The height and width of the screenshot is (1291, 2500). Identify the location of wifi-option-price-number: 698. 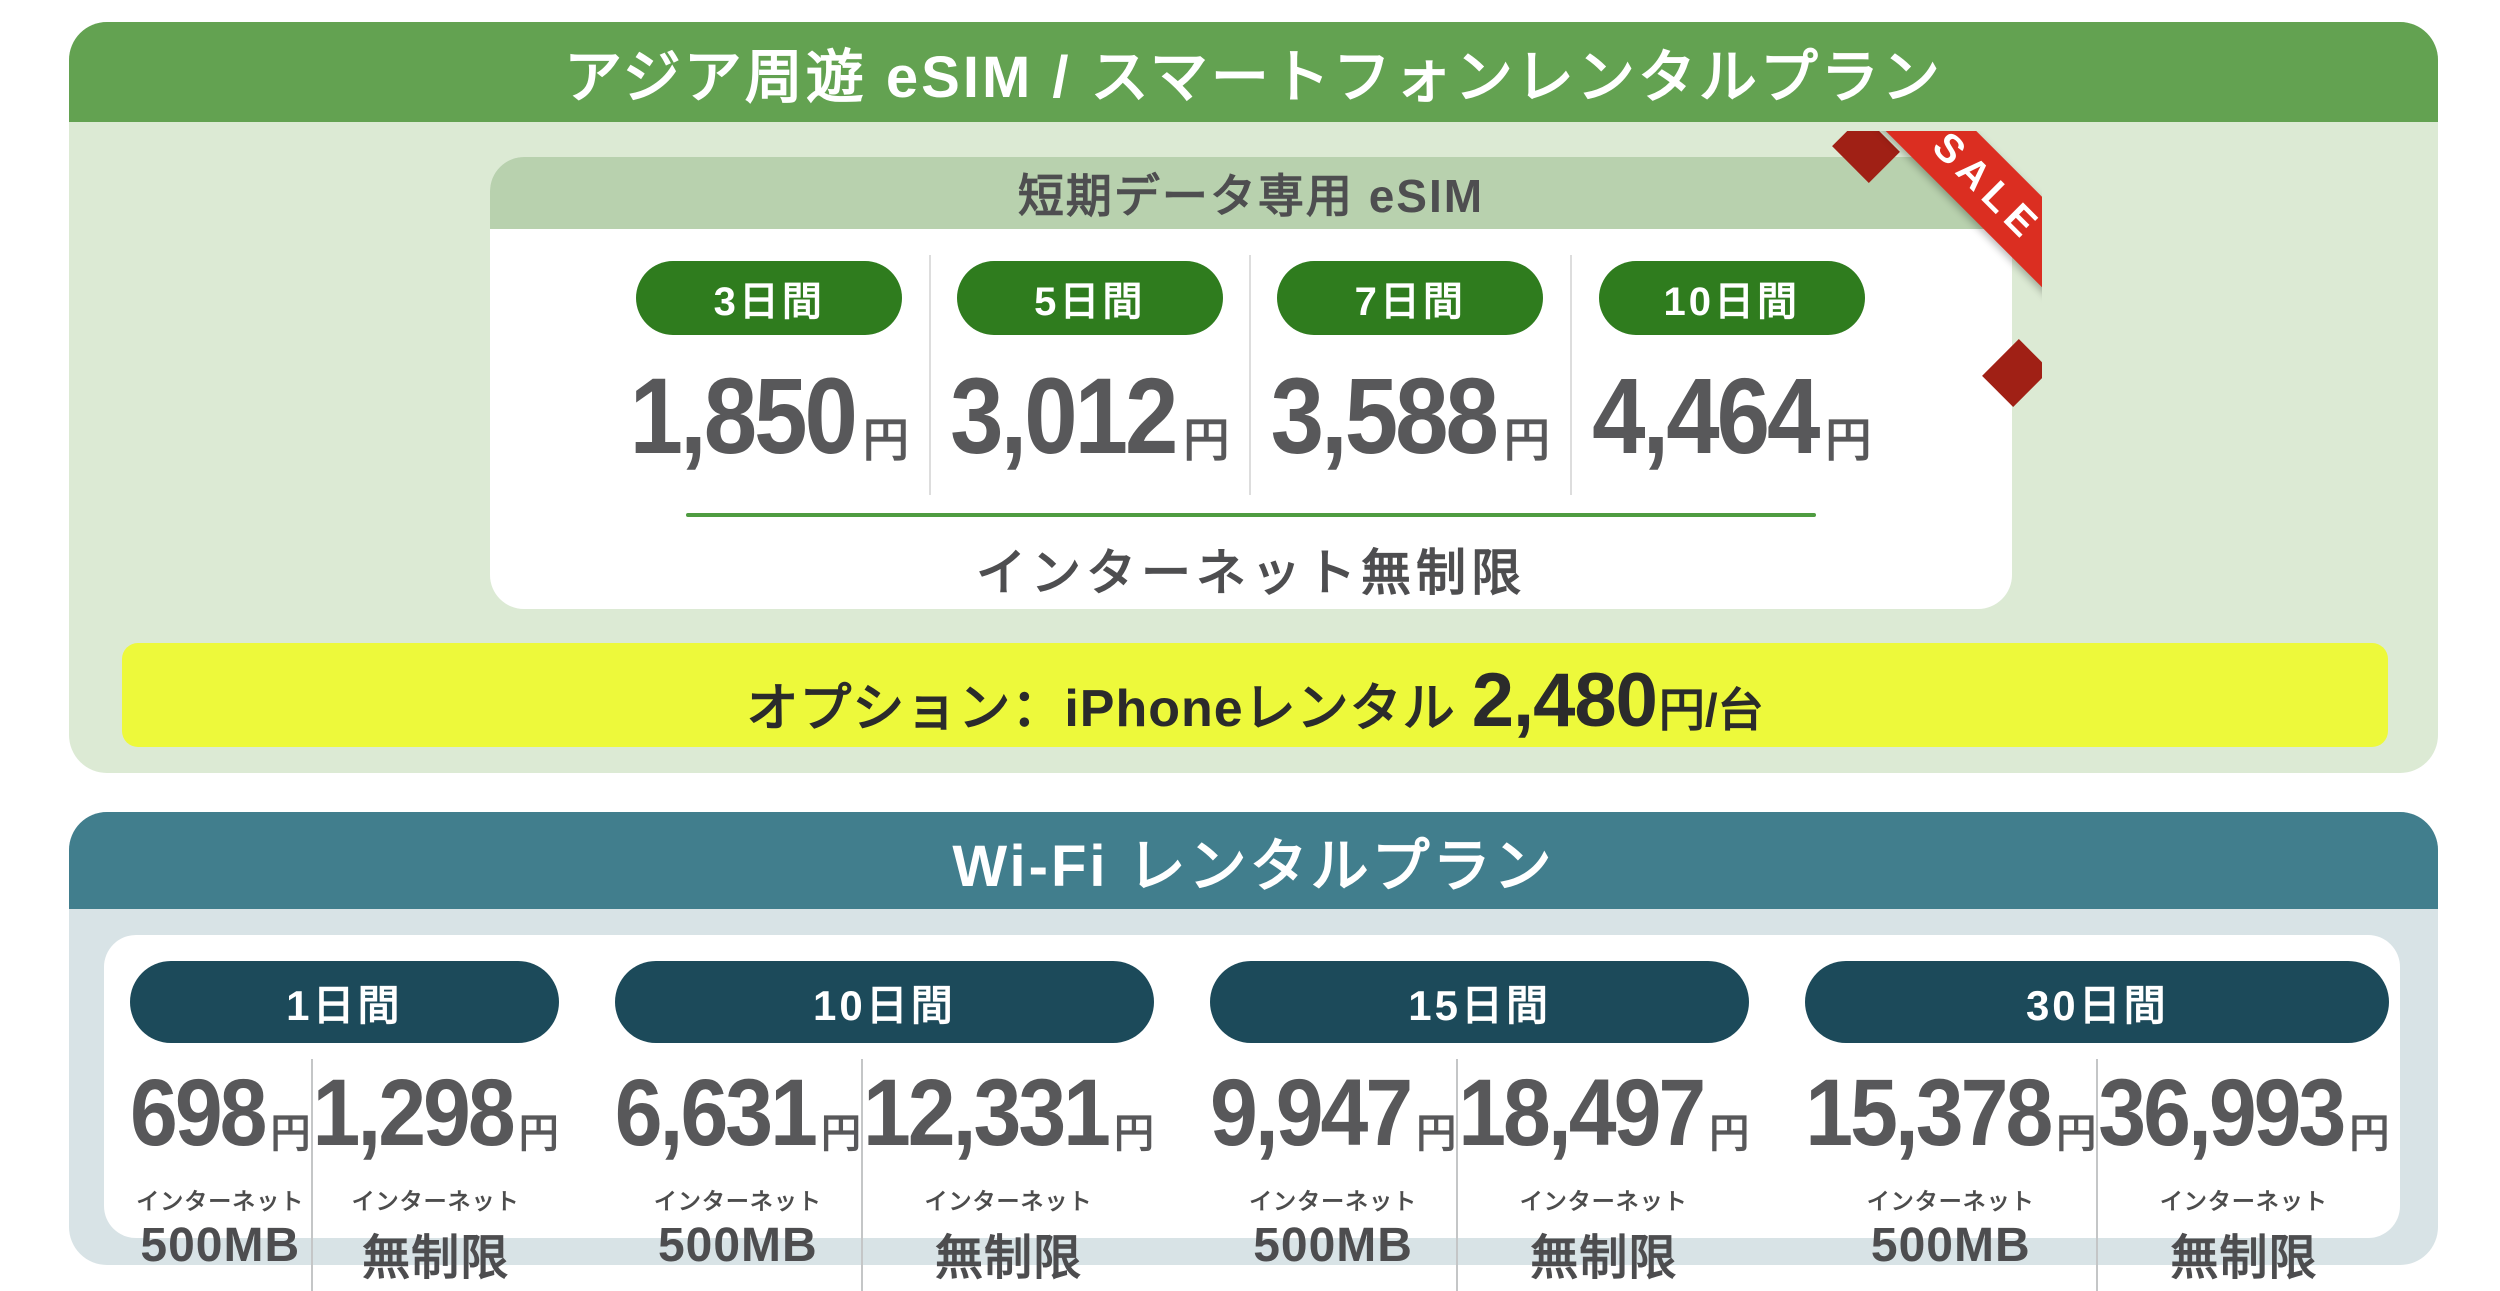
(198, 1113).